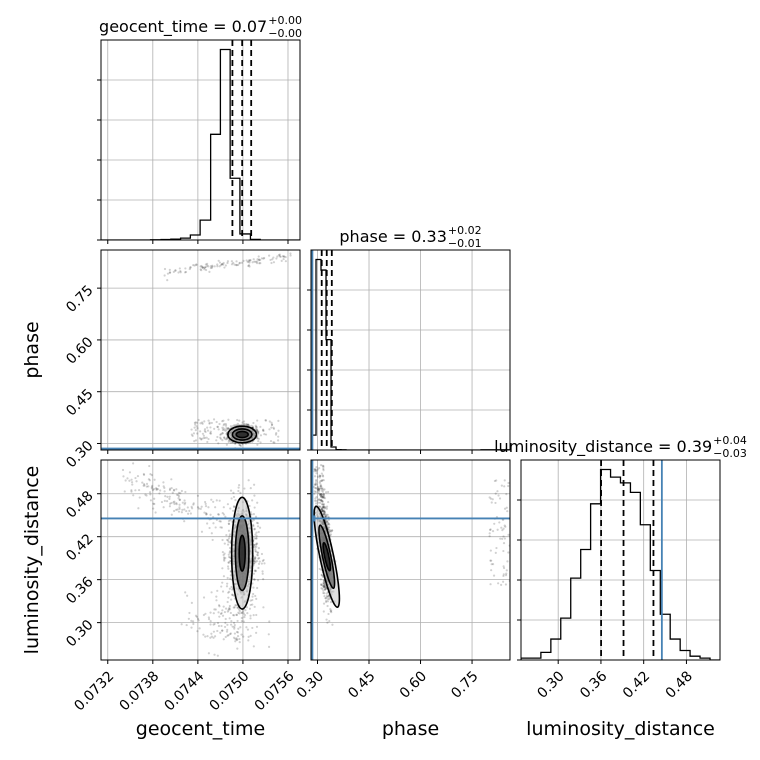  Describe the element at coordinates (413, 684) in the screenshot. I see `x-tick-label: 0.60` at that location.